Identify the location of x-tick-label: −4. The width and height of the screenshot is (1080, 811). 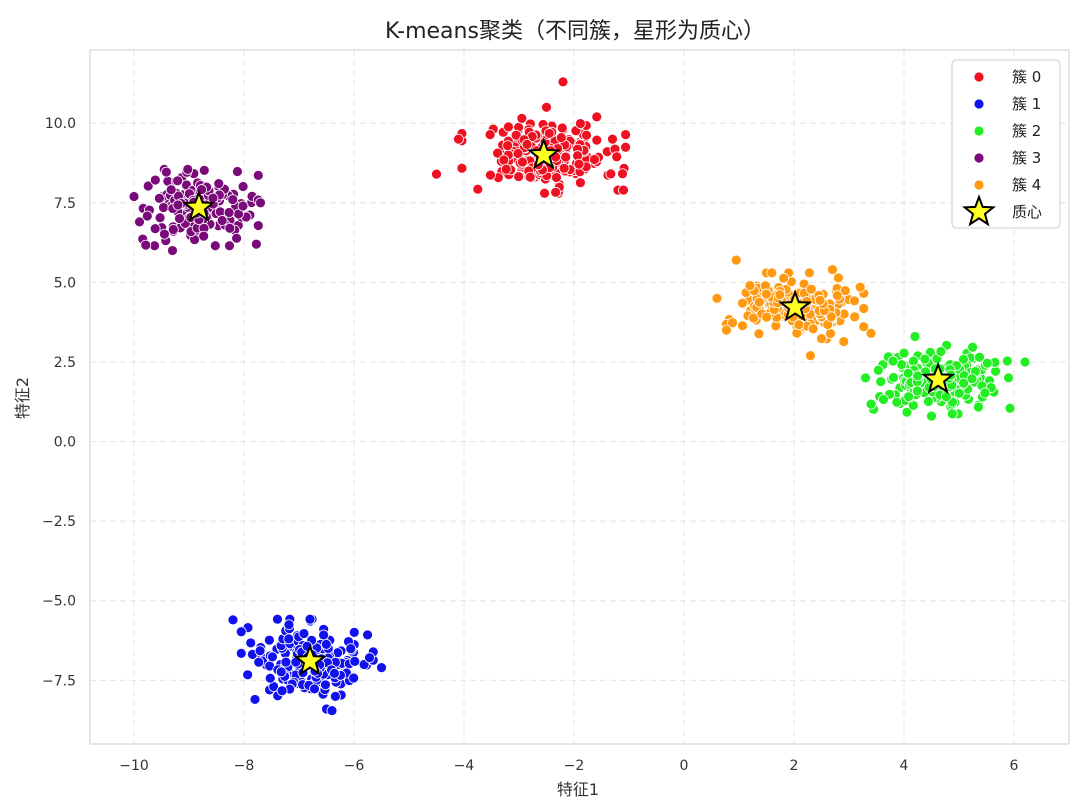
(464, 766).